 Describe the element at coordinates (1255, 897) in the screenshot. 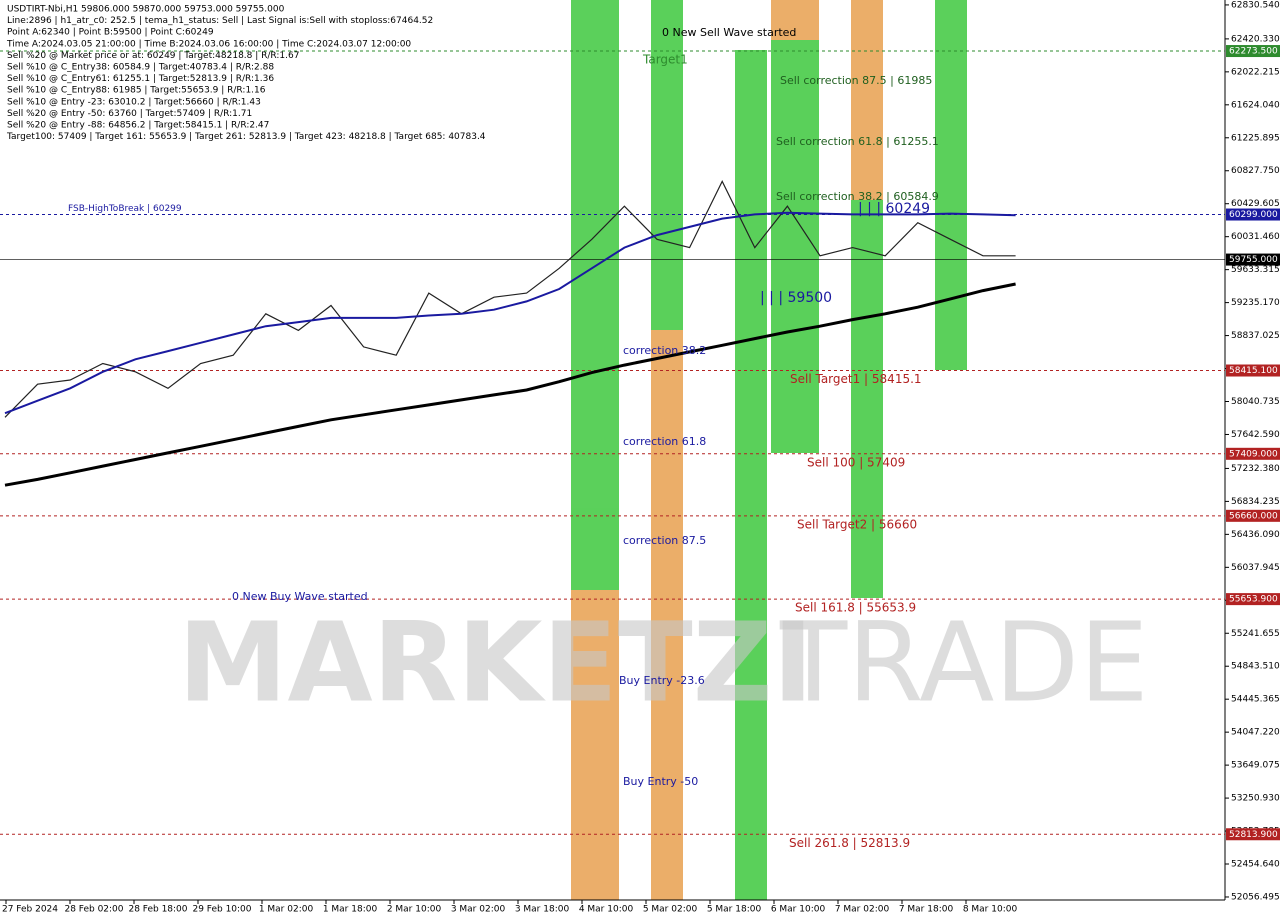

I see `y-tick-label: 52056.495` at that location.